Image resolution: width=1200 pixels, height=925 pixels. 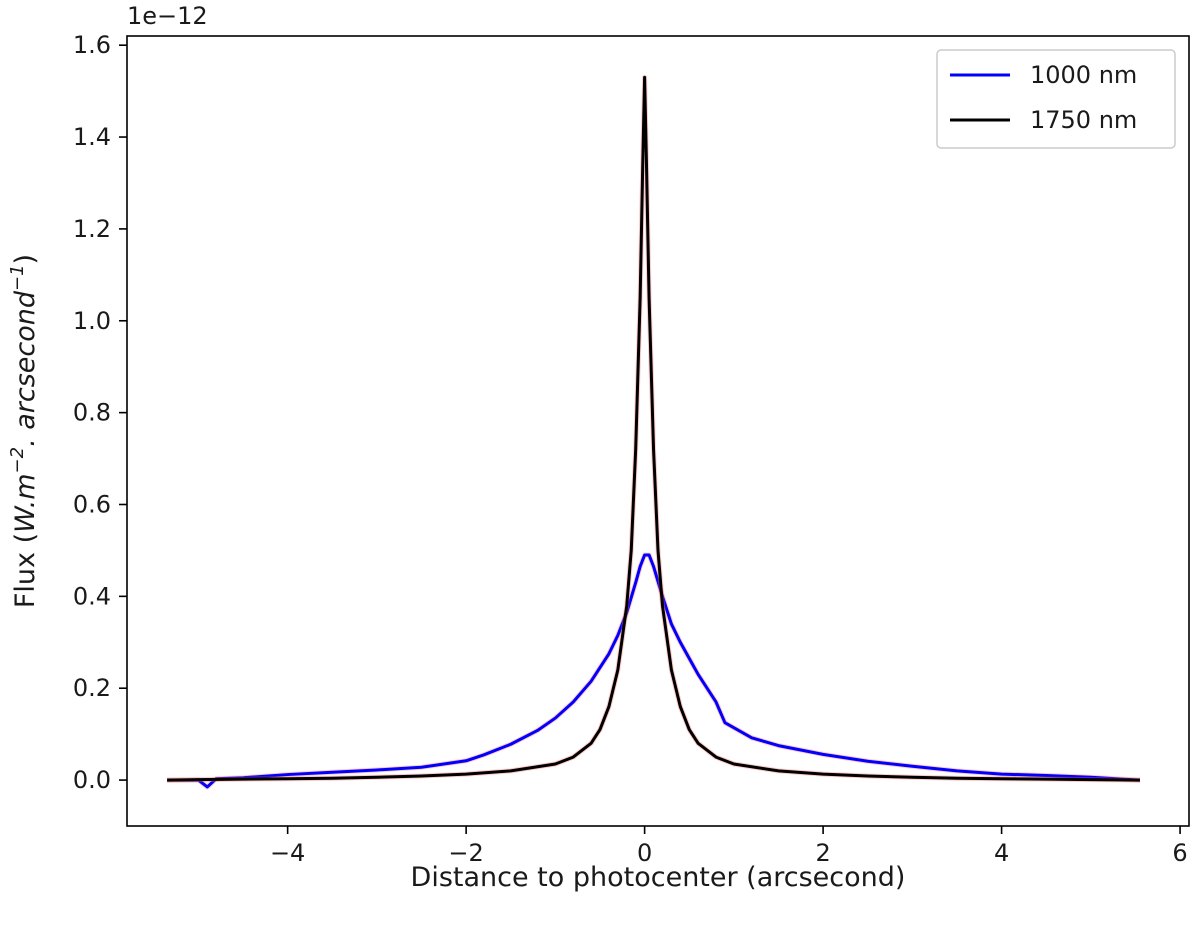 What do you see at coordinates (17, 460) in the screenshot?
I see `y-axis-label-exp1: −2` at bounding box center [17, 460].